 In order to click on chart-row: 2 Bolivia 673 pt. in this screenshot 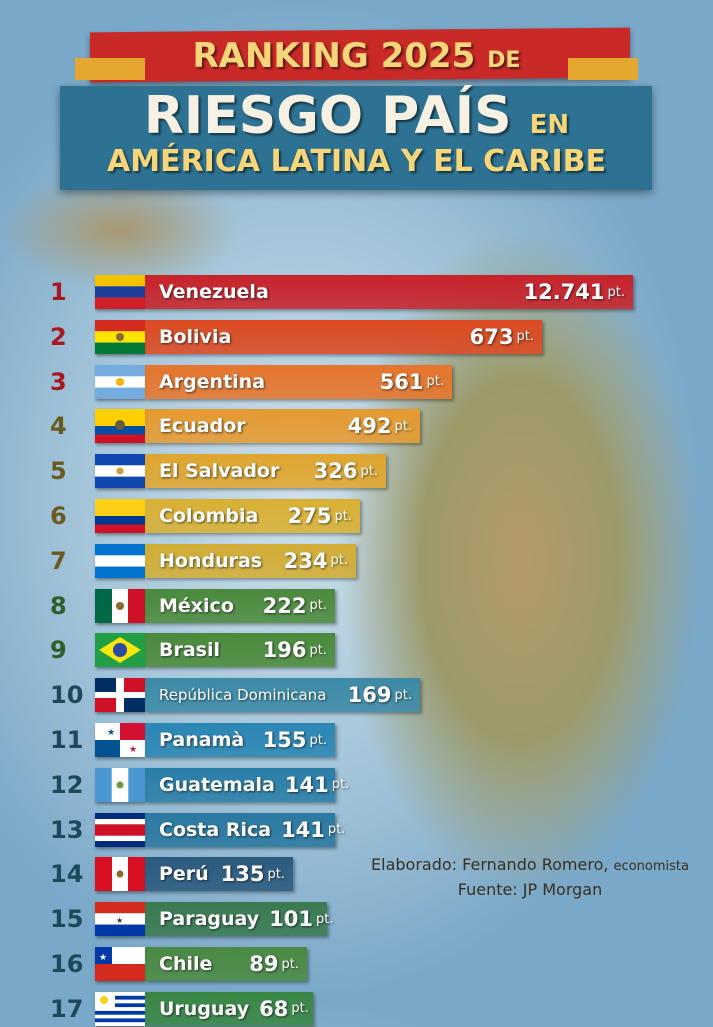, I will do `click(296, 337)`.